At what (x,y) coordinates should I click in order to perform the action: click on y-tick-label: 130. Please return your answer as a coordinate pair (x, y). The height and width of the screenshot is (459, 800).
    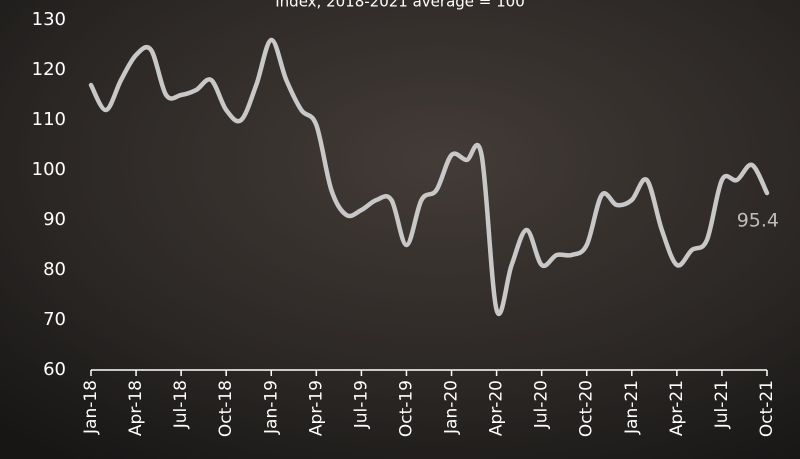
    Looking at the image, I should click on (49, 19).